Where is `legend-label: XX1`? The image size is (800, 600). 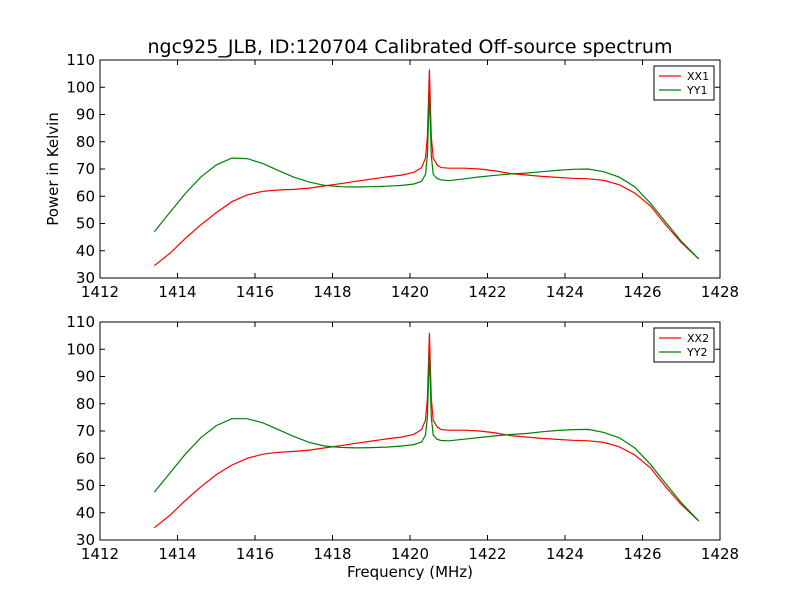
legend-label: XX1 is located at coordinates (698, 76).